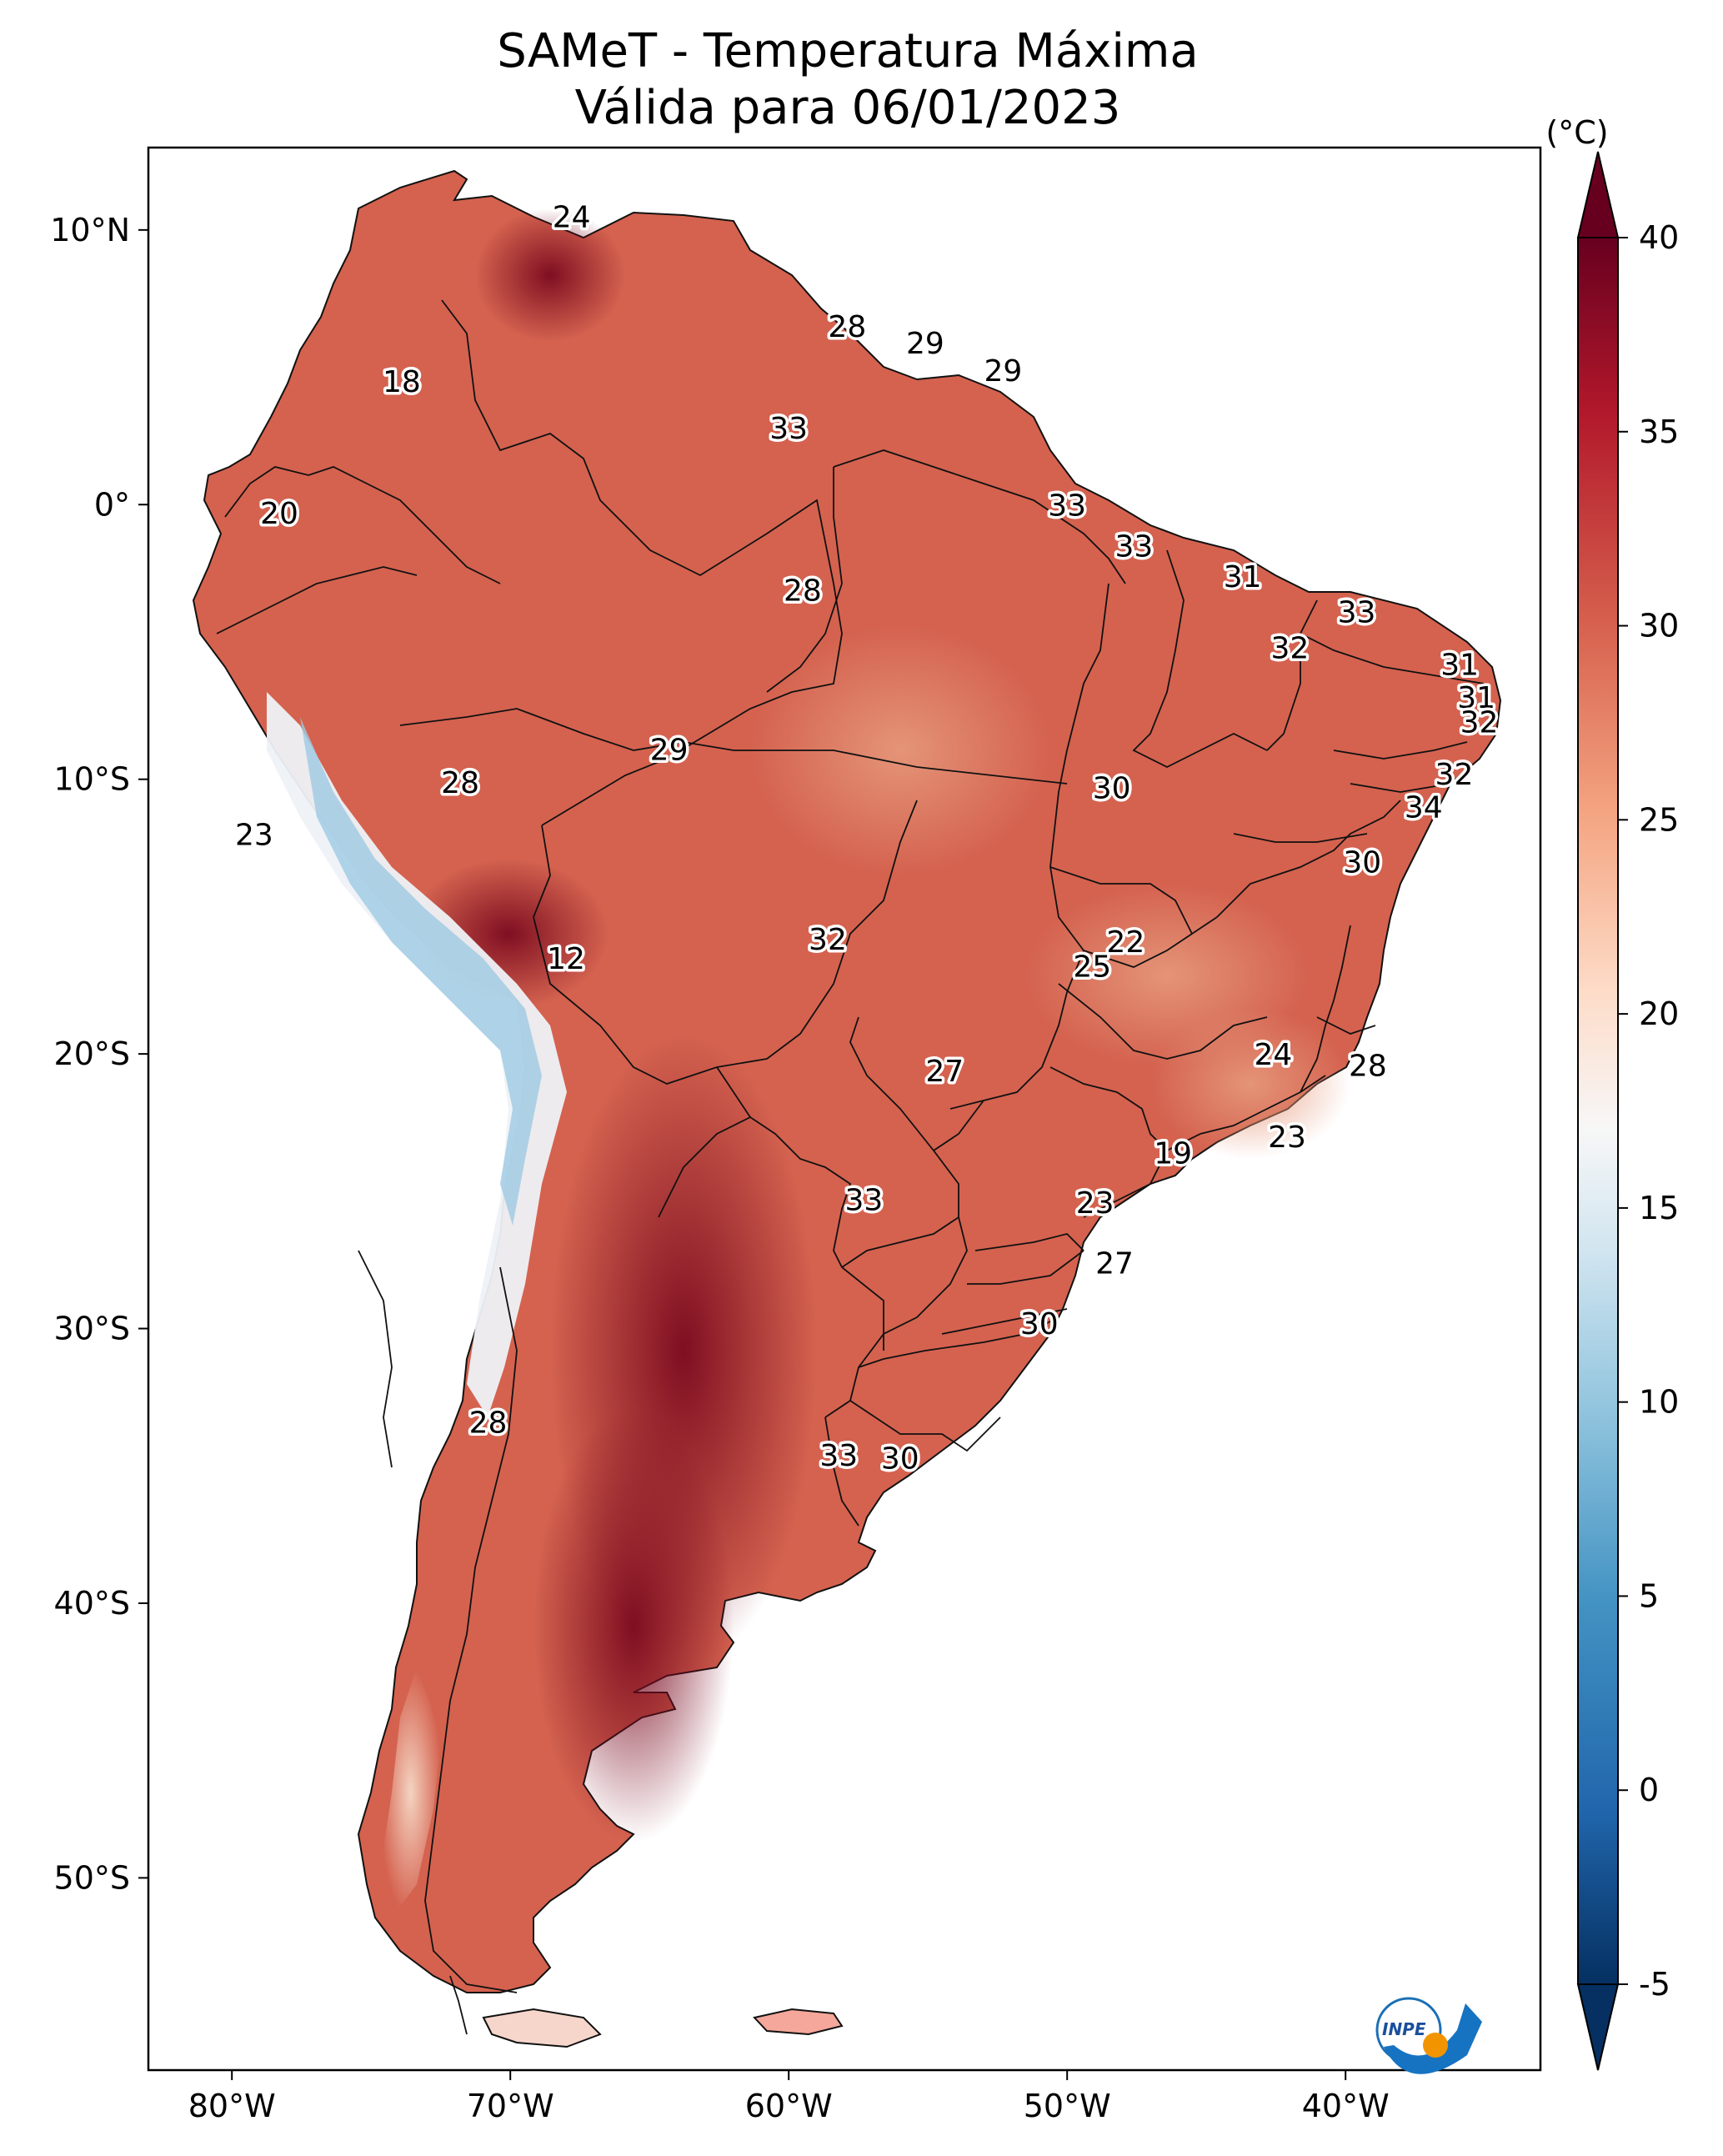 The width and height of the screenshot is (1723, 2156). Describe the element at coordinates (90, 230) in the screenshot. I see `lat-tick-label: 10°N` at that location.